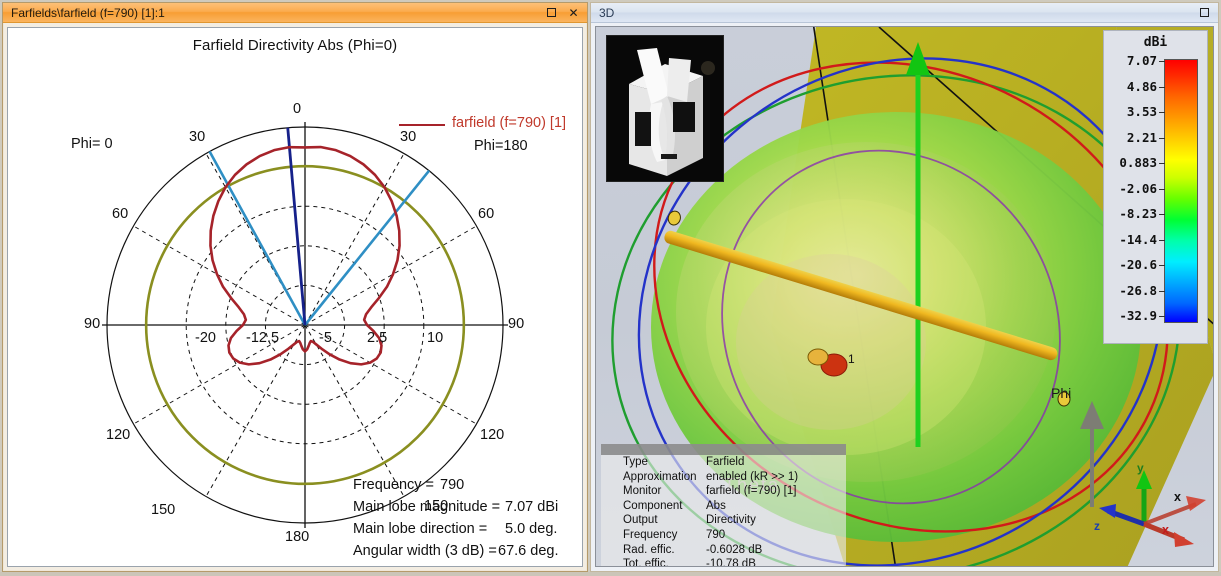  Describe the element at coordinates (1064, 399) in the screenshot. I see `rod-end-right` at that location.